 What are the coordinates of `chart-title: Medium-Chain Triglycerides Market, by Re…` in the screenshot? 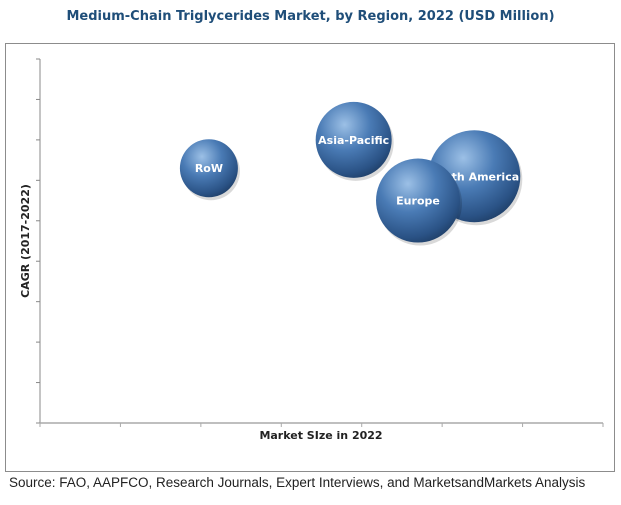 It's located at (310, 16).